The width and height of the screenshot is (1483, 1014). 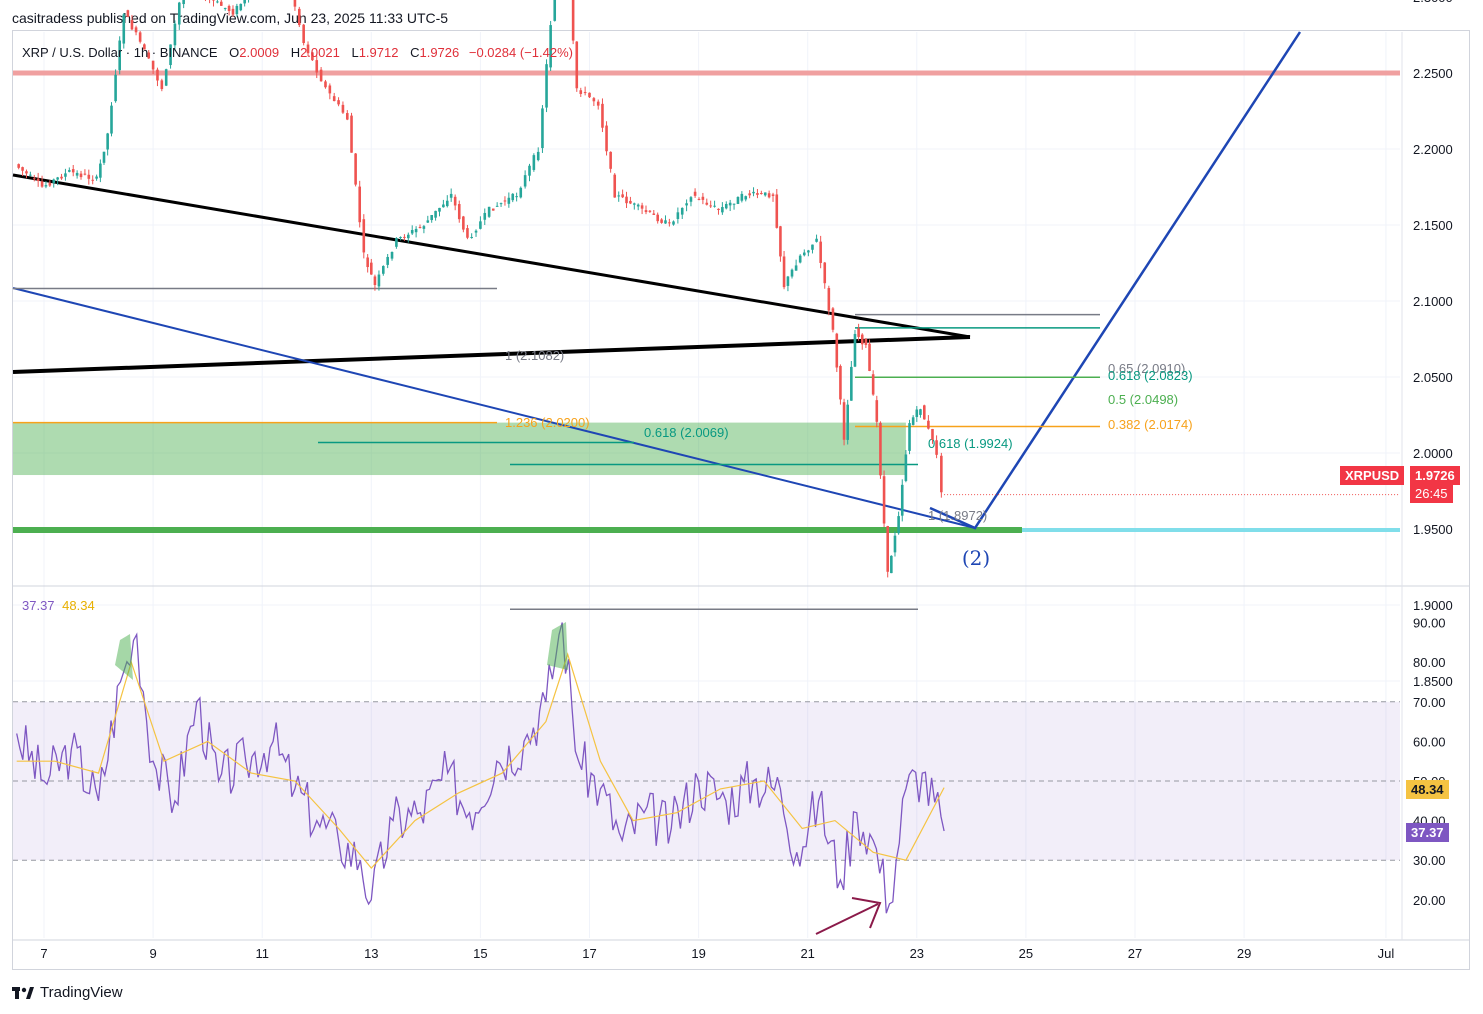 What do you see at coordinates (1433, 301) in the screenshot?
I see `price-tick-label: 2.1000` at bounding box center [1433, 301].